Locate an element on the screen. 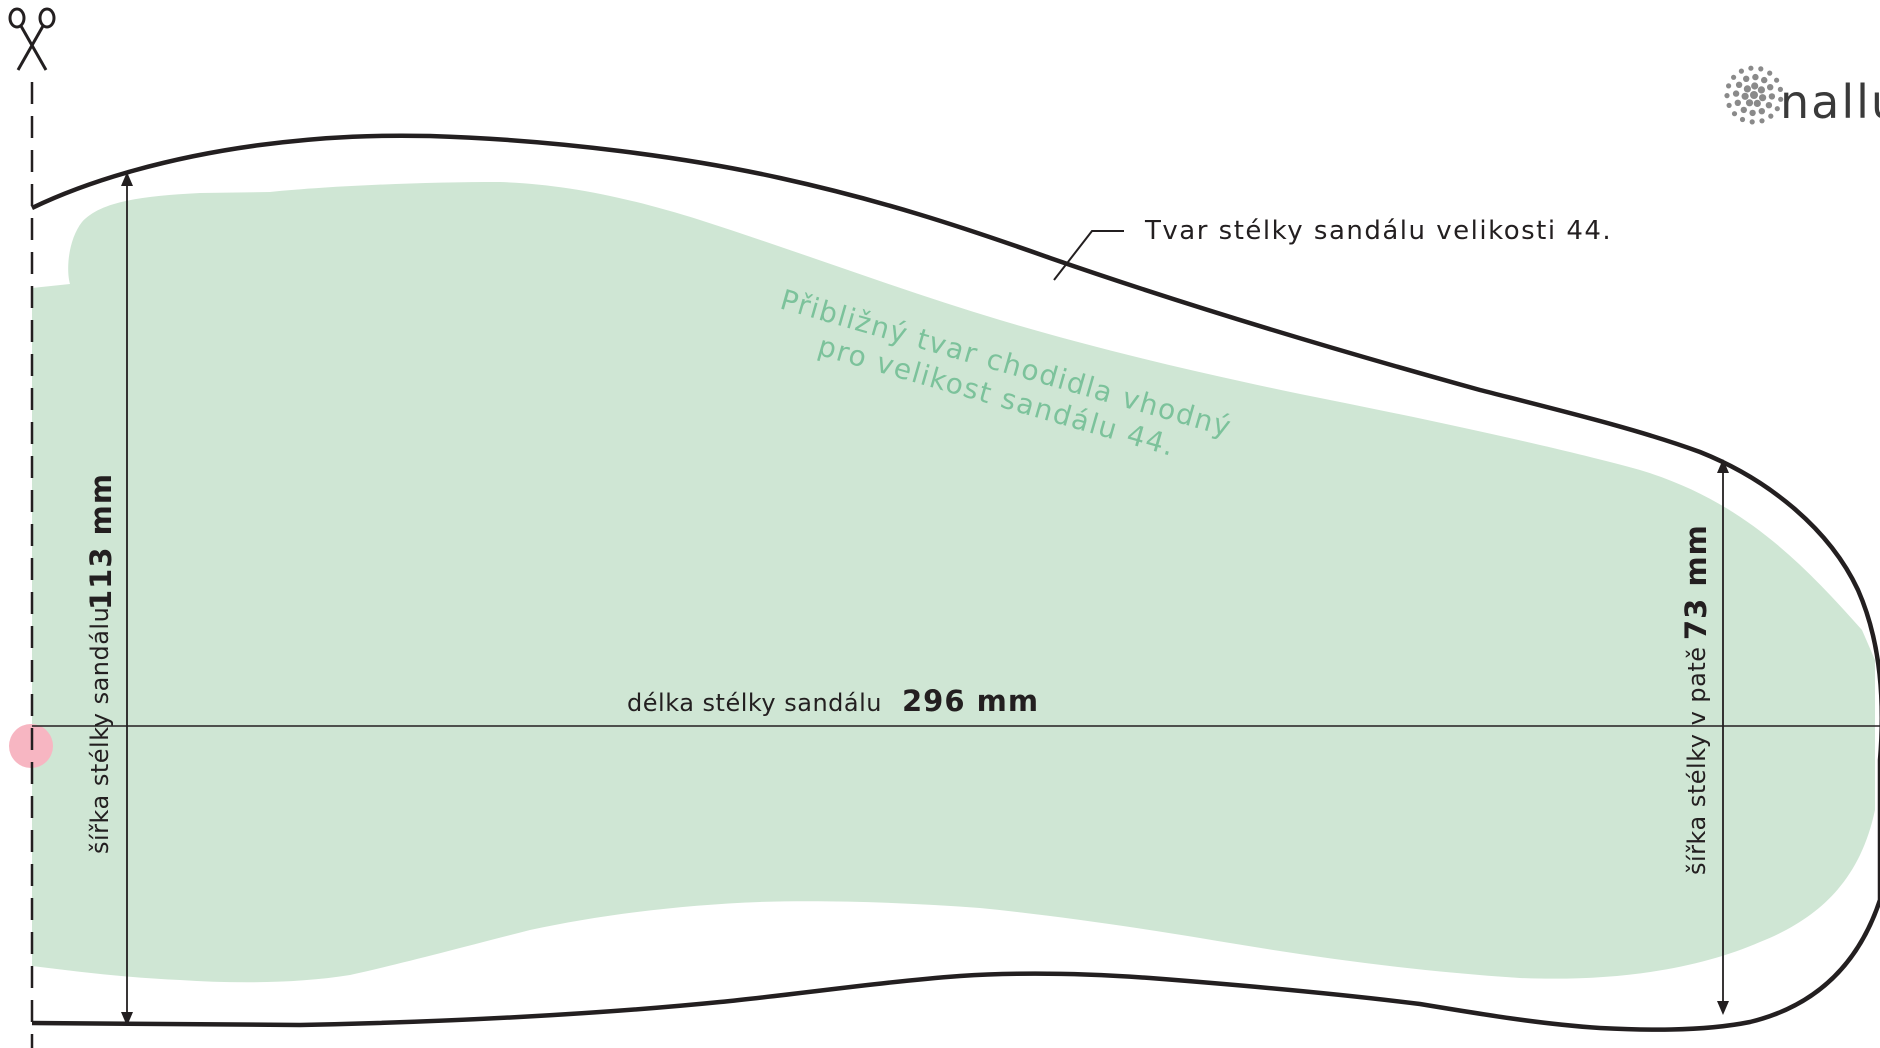 This screenshot has width=1880, height=1048. outline-label: Tvar stélky sandálu velikosti 44. is located at coordinates (1378, 231).